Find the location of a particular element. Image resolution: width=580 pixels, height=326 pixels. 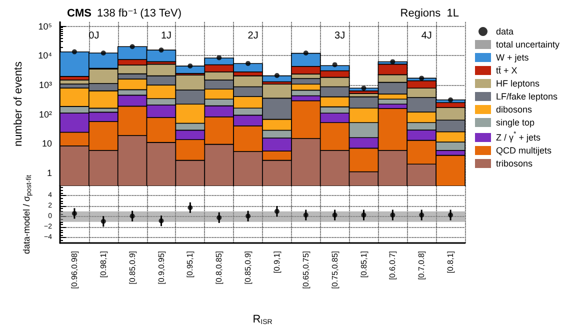

y-axis-title: number of events is located at coordinates (18, 103).